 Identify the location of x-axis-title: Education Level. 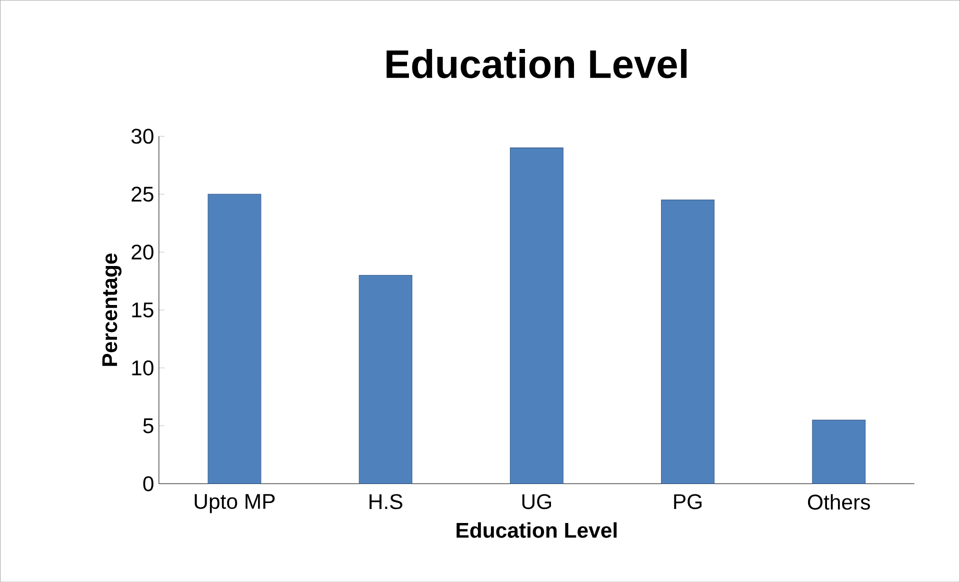
(536, 530).